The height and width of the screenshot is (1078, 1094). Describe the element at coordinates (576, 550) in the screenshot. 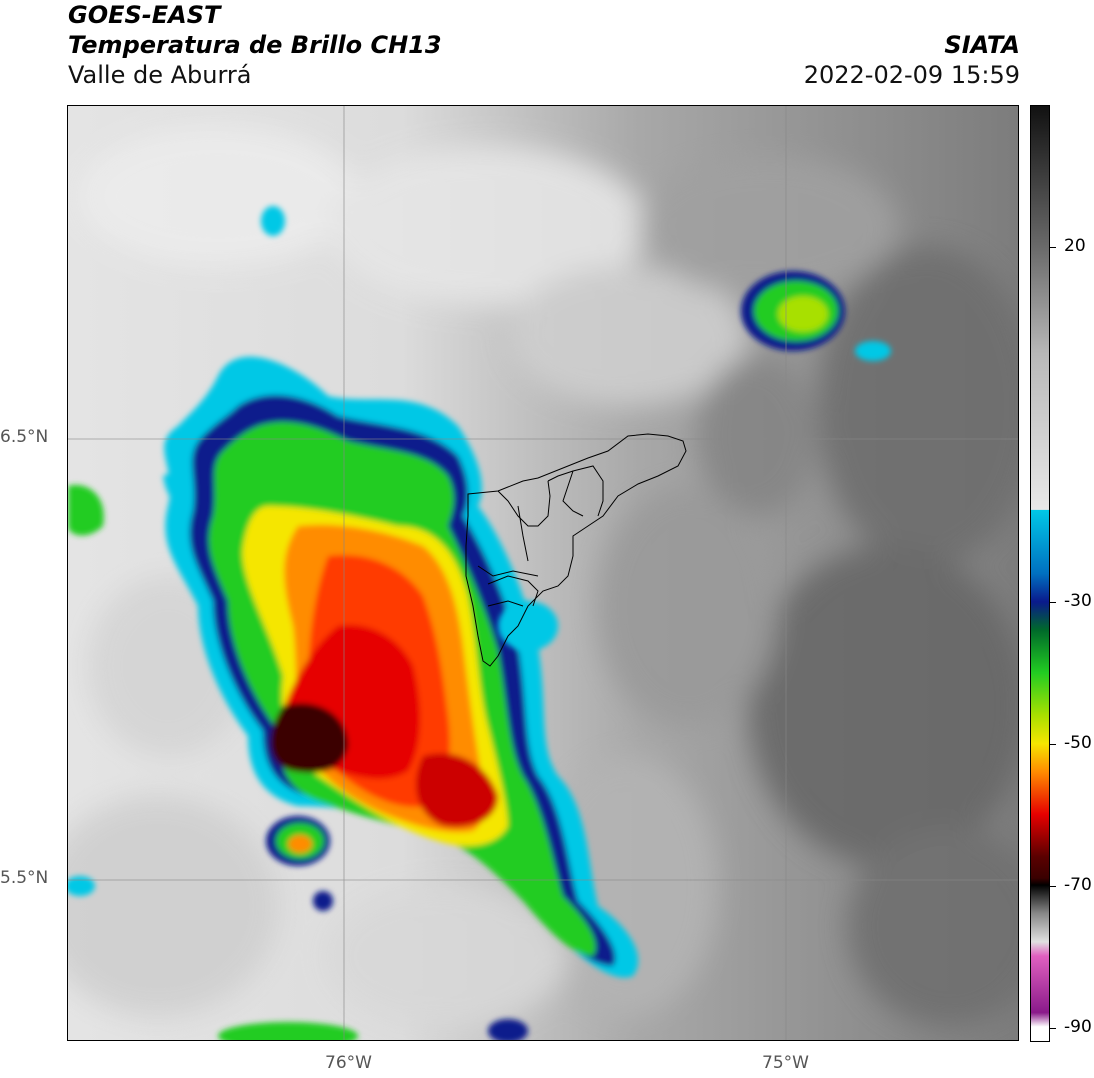

I see `municipal-boundaries` at that location.